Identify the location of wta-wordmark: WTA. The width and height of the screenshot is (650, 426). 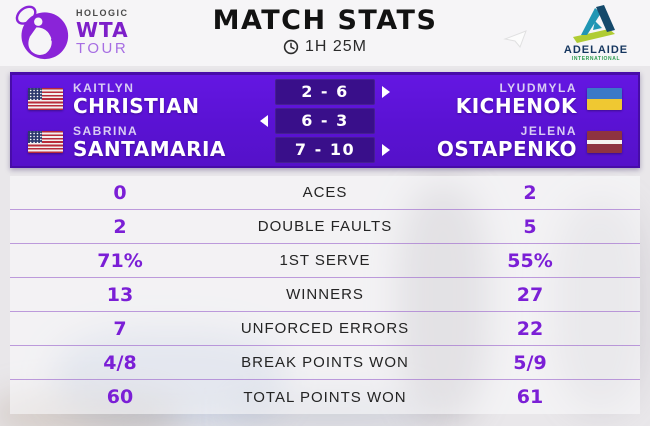
(102, 29).